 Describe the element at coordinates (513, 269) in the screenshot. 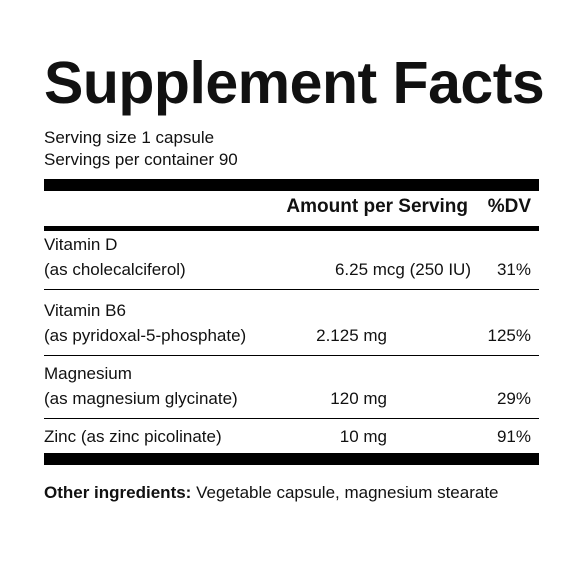

I see `nutrient-dv: 31%` at that location.